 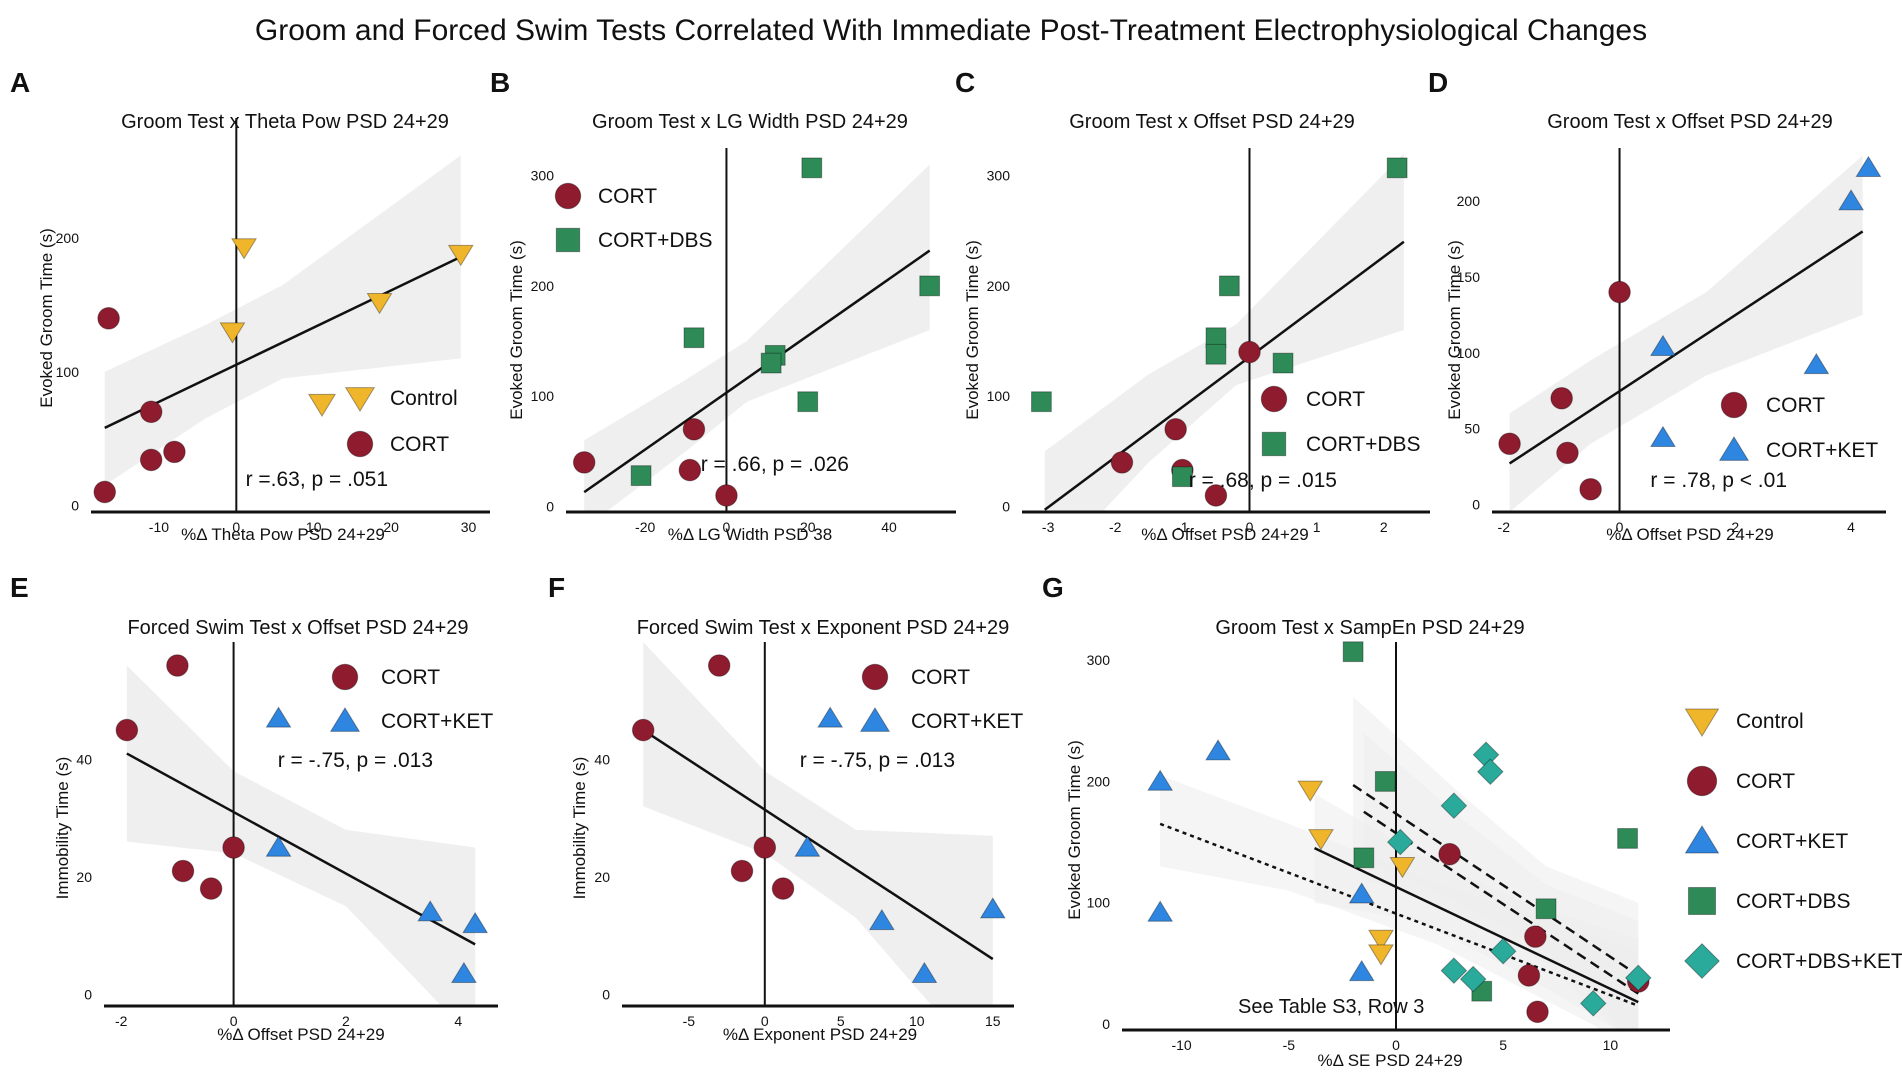 I want to click on y-tick-label: 300, so click(x=999, y=176).